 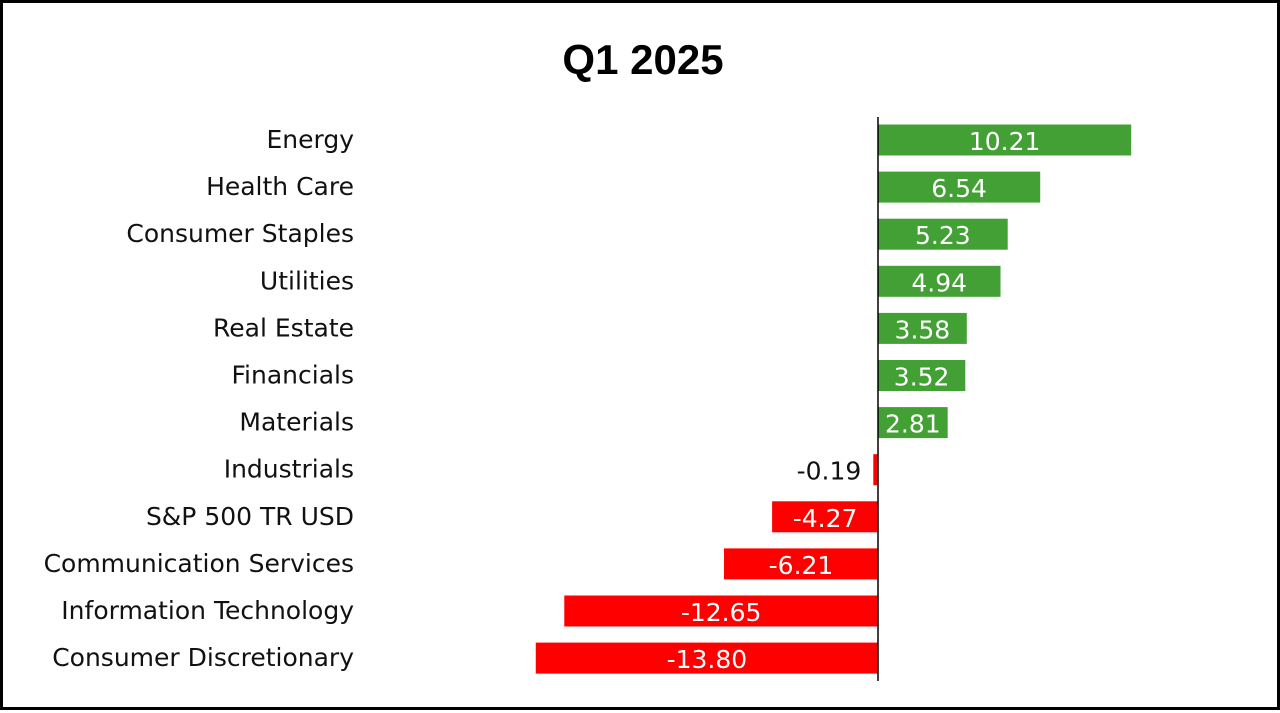 What do you see at coordinates (642, 59) in the screenshot?
I see `chart-title: Q1 2025` at bounding box center [642, 59].